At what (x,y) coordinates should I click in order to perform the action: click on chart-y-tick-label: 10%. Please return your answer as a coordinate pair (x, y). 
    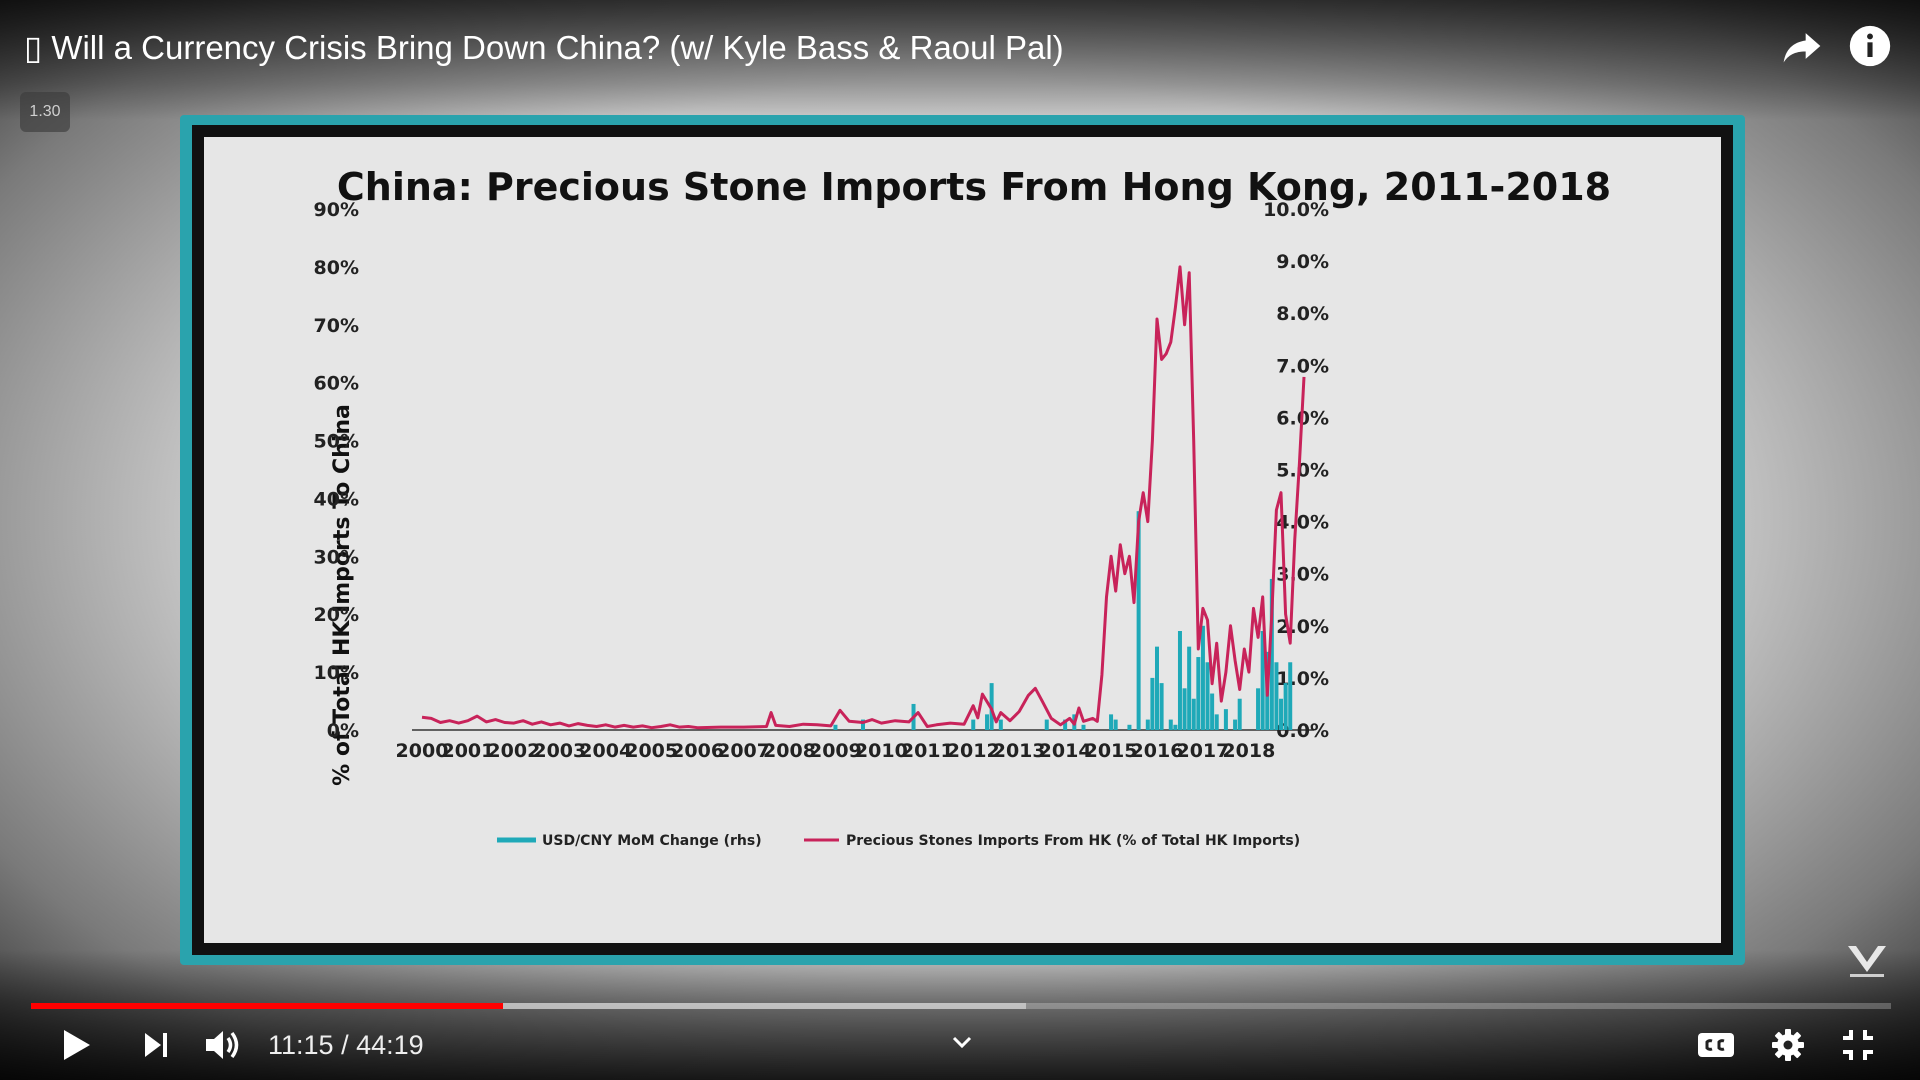
    Looking at the image, I should click on (336, 673).